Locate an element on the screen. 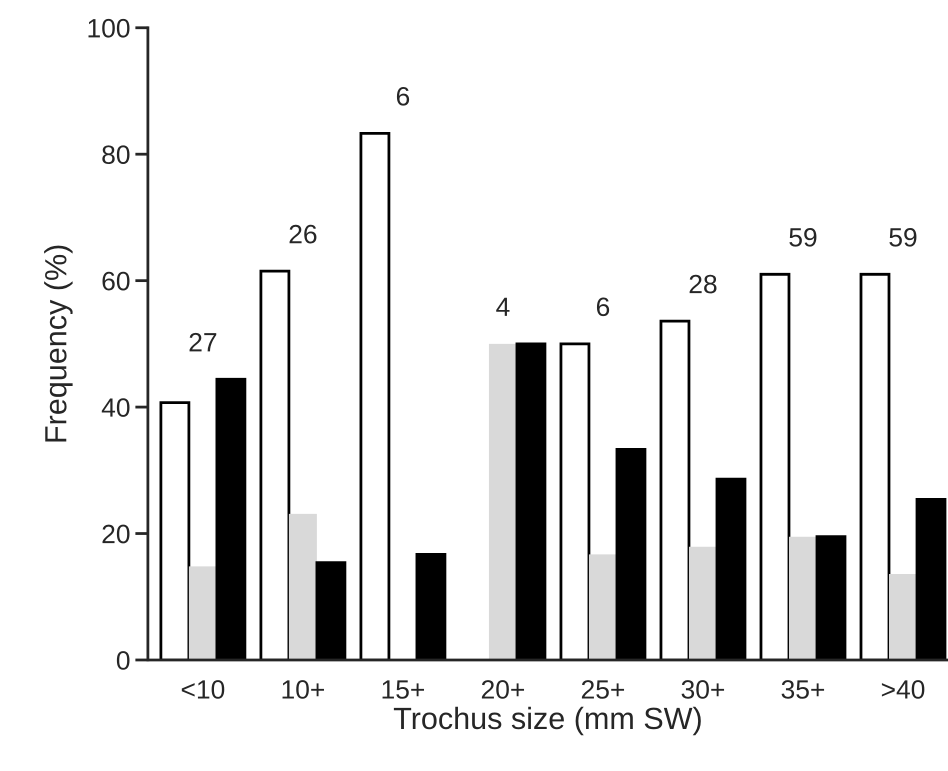 The image size is (948, 771). y-tick-label: 80 is located at coordinates (116, 154).